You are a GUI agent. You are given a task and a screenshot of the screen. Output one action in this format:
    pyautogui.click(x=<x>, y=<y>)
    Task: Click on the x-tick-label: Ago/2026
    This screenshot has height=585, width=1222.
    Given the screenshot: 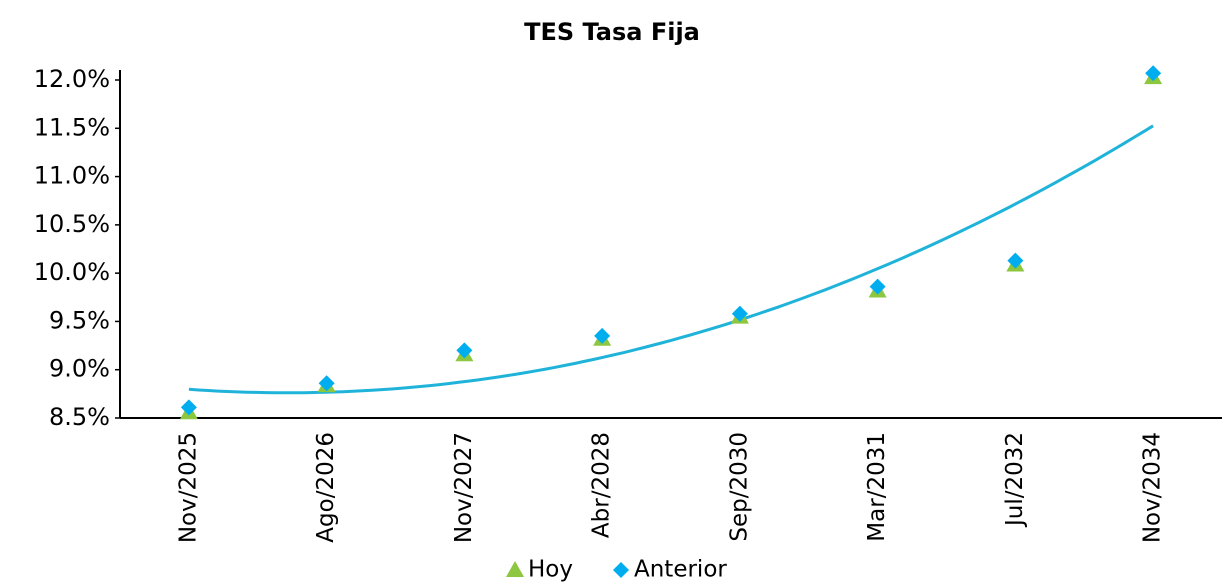 What is the action you would take?
    pyautogui.click(x=326, y=487)
    